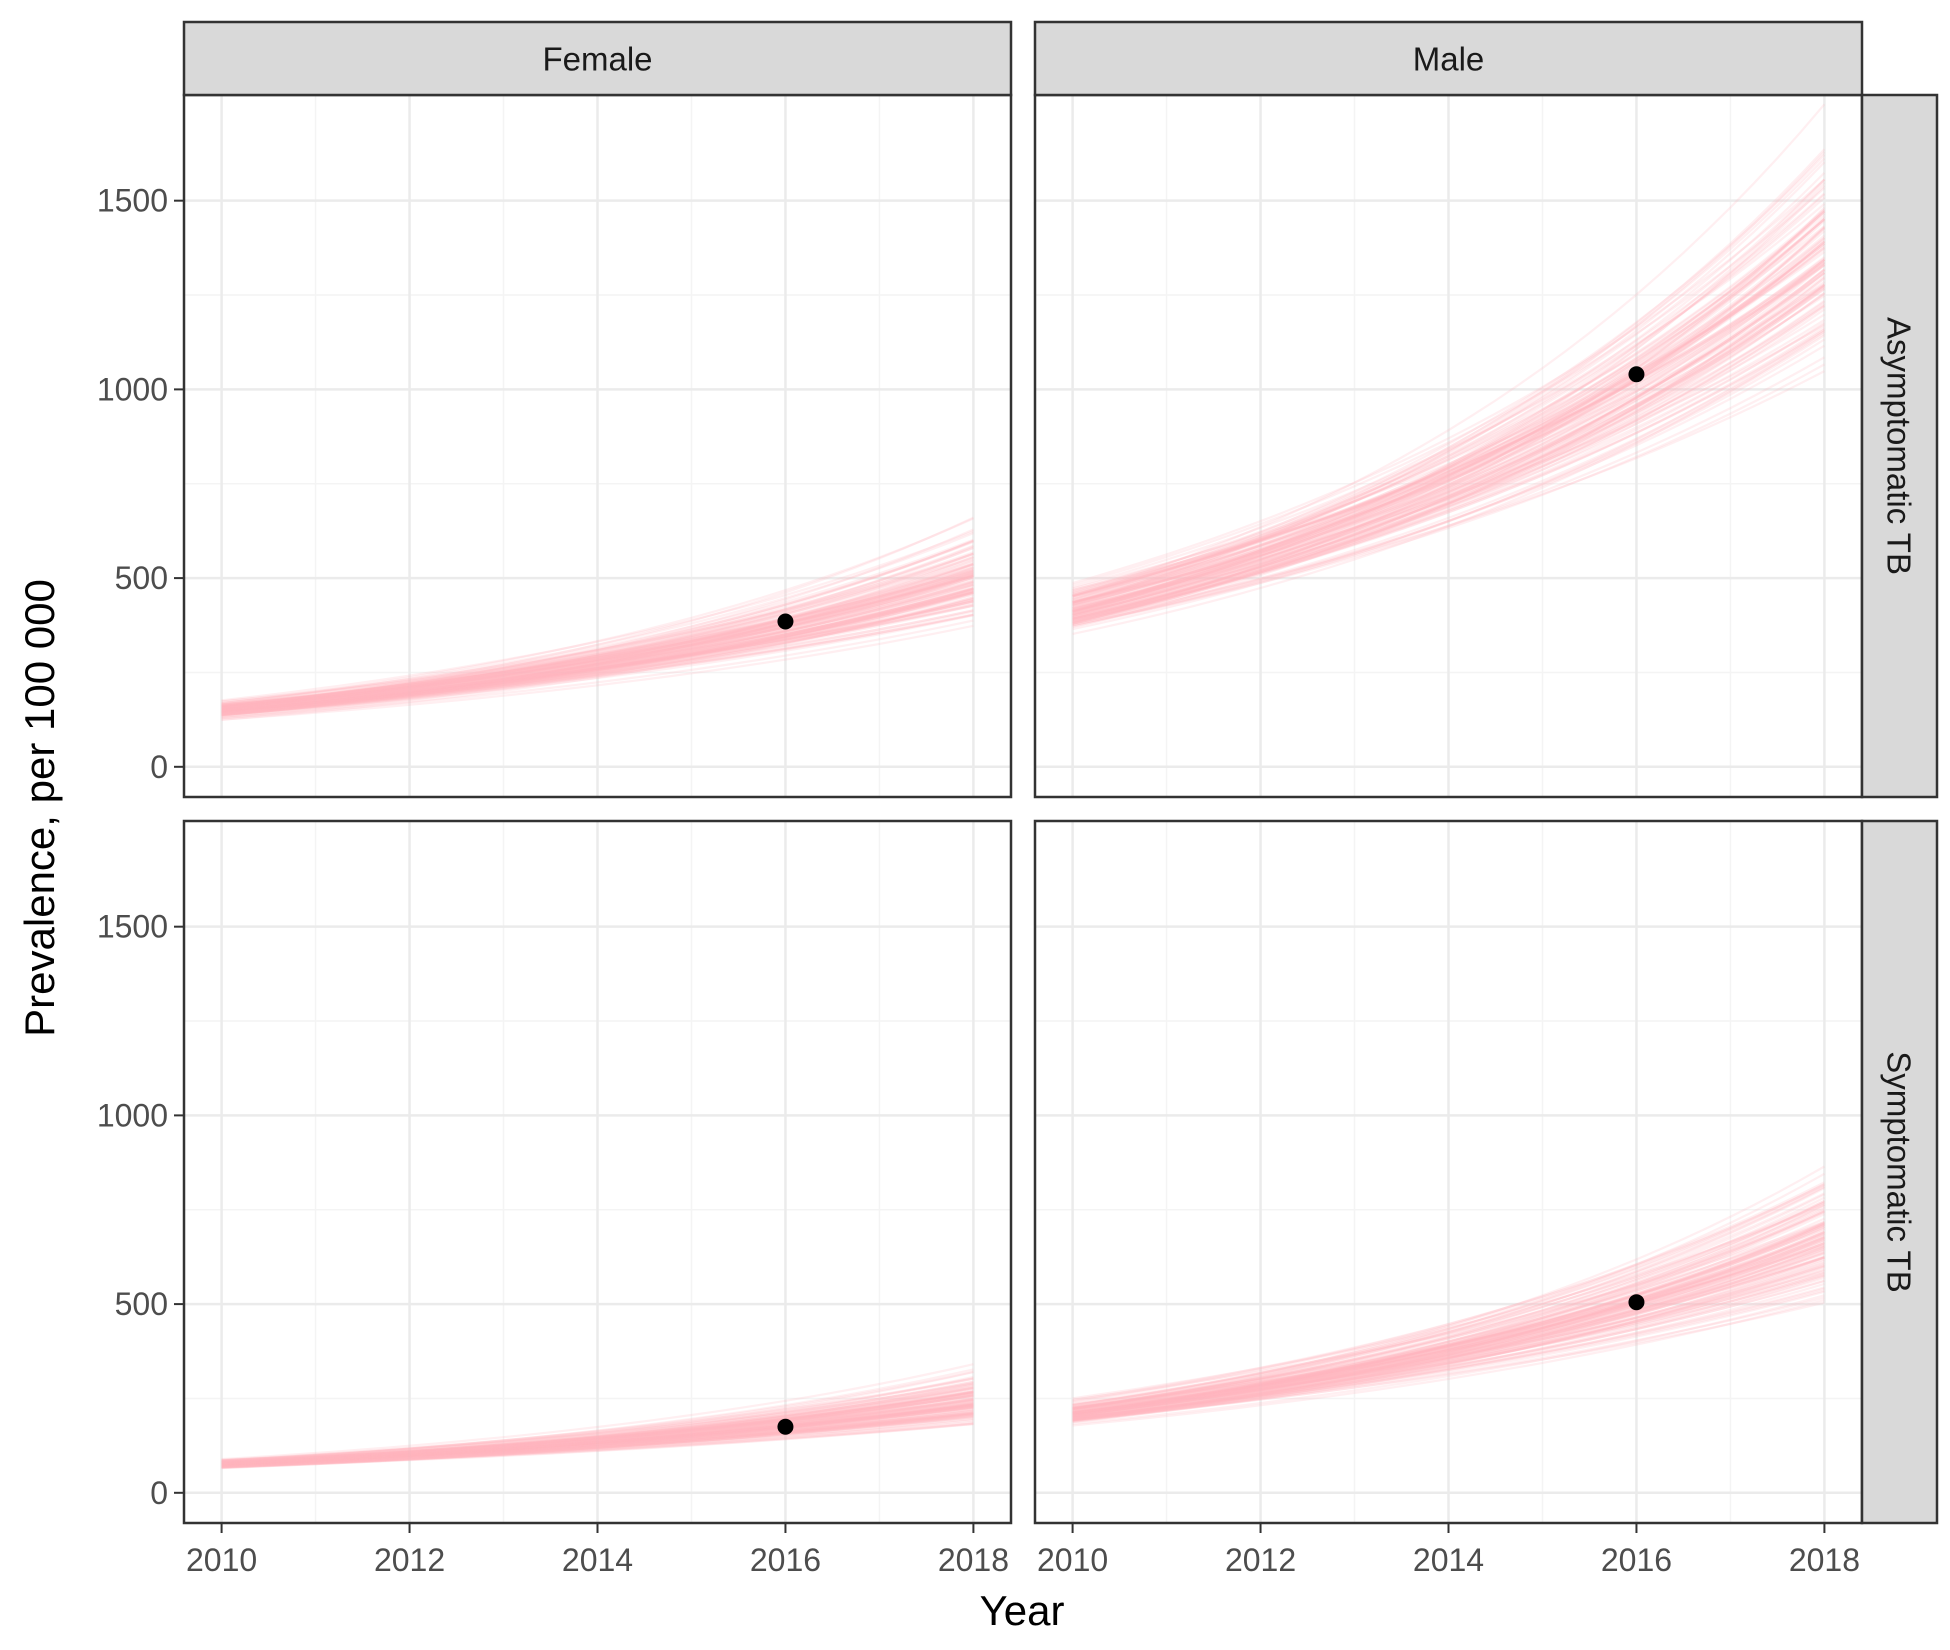 The width and height of the screenshot is (1950, 1650). I want to click on facet-label-symptomatic-tb: Symptomatic TB, so click(1899, 1171).